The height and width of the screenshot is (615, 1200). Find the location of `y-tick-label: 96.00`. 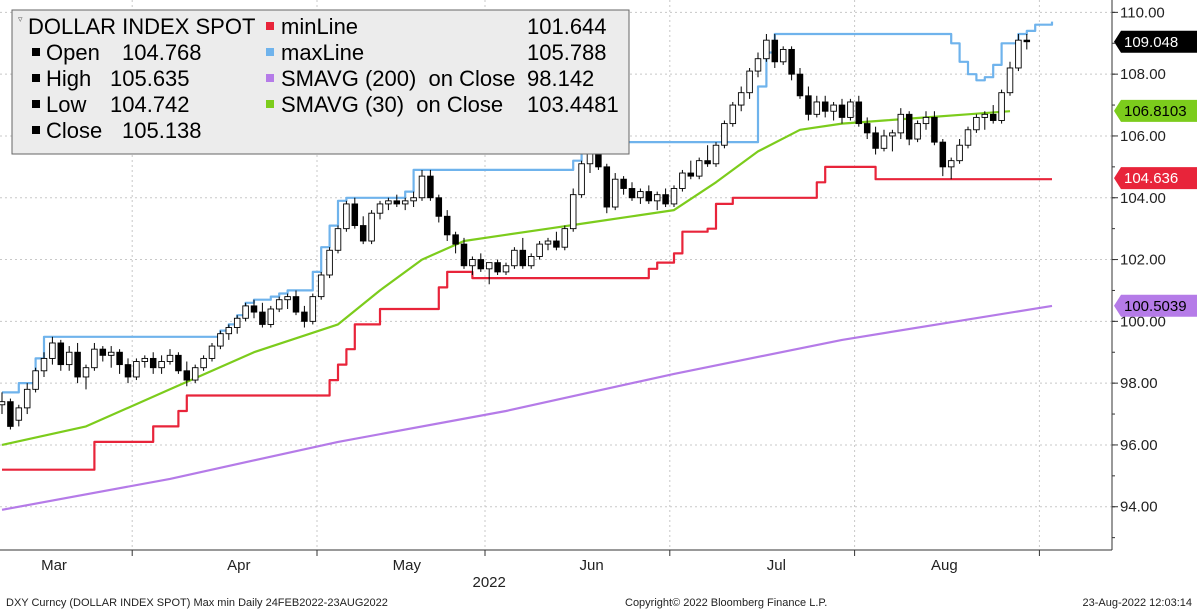

y-tick-label: 96.00 is located at coordinates (1139, 445).